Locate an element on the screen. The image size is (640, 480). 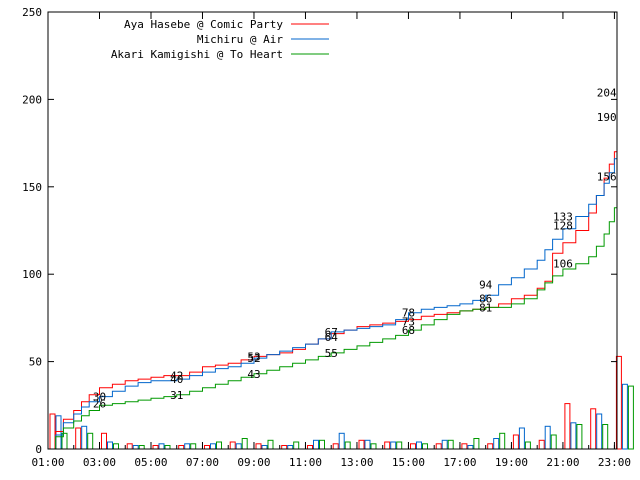
data-label: 86 is located at coordinates (485, 299).